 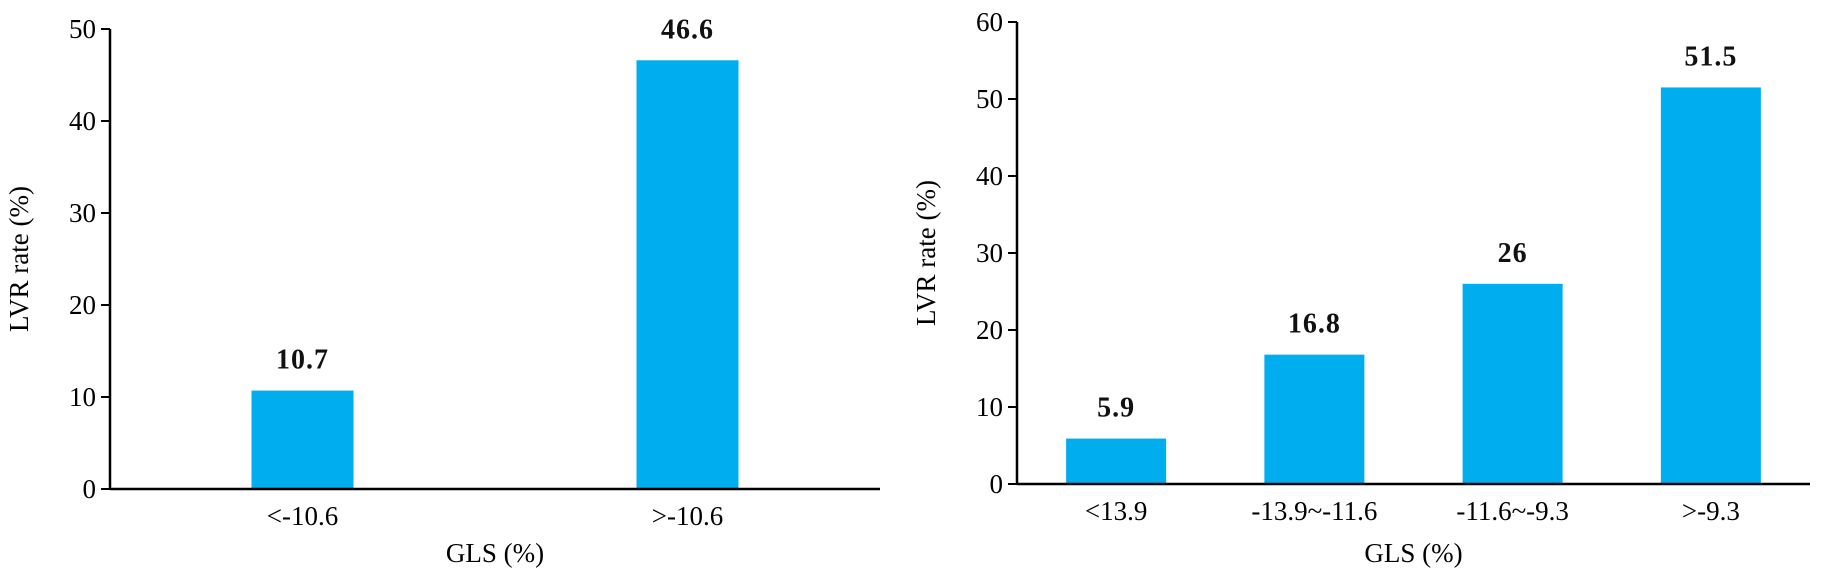 I want to click on data-label-3: 51.5, so click(x=1710, y=56).